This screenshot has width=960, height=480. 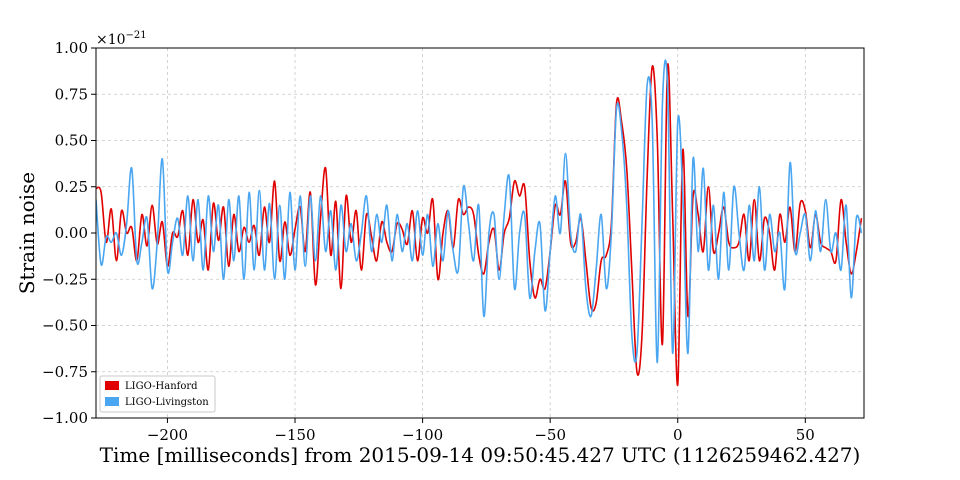 What do you see at coordinates (550, 435) in the screenshot?
I see `x-tick-label: −50` at bounding box center [550, 435].